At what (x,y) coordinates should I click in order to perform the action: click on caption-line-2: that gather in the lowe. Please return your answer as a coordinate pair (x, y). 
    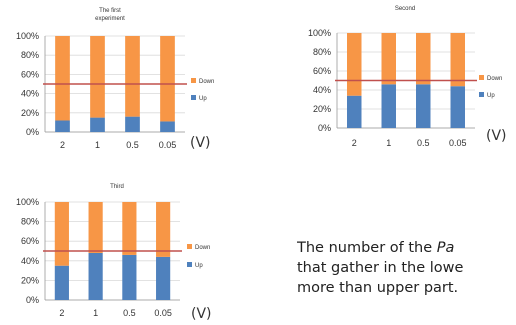
    Looking at the image, I should click on (380, 268).